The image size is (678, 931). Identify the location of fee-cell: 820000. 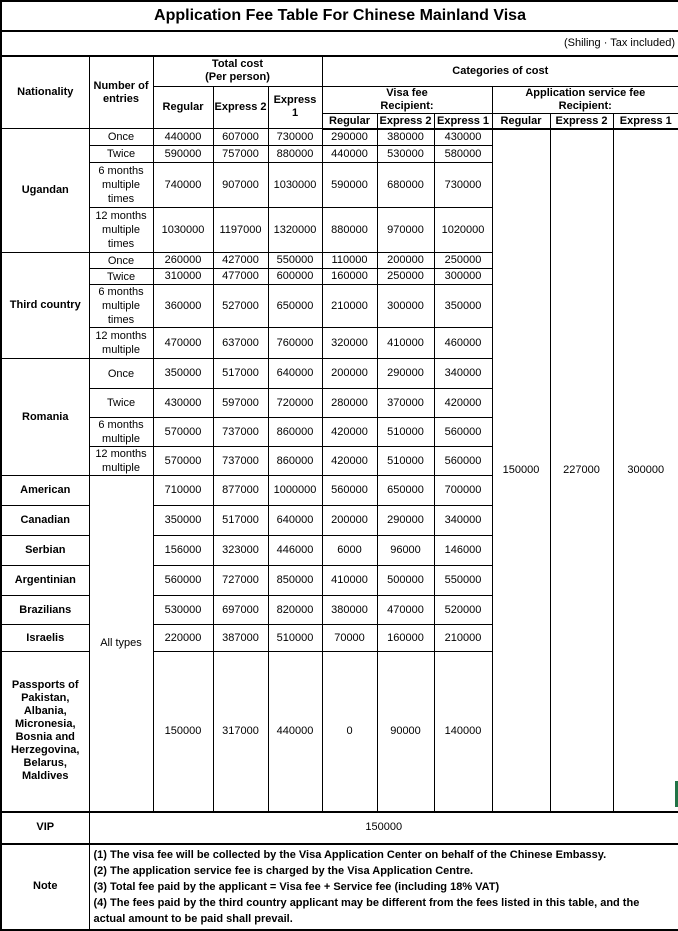
(295, 610).